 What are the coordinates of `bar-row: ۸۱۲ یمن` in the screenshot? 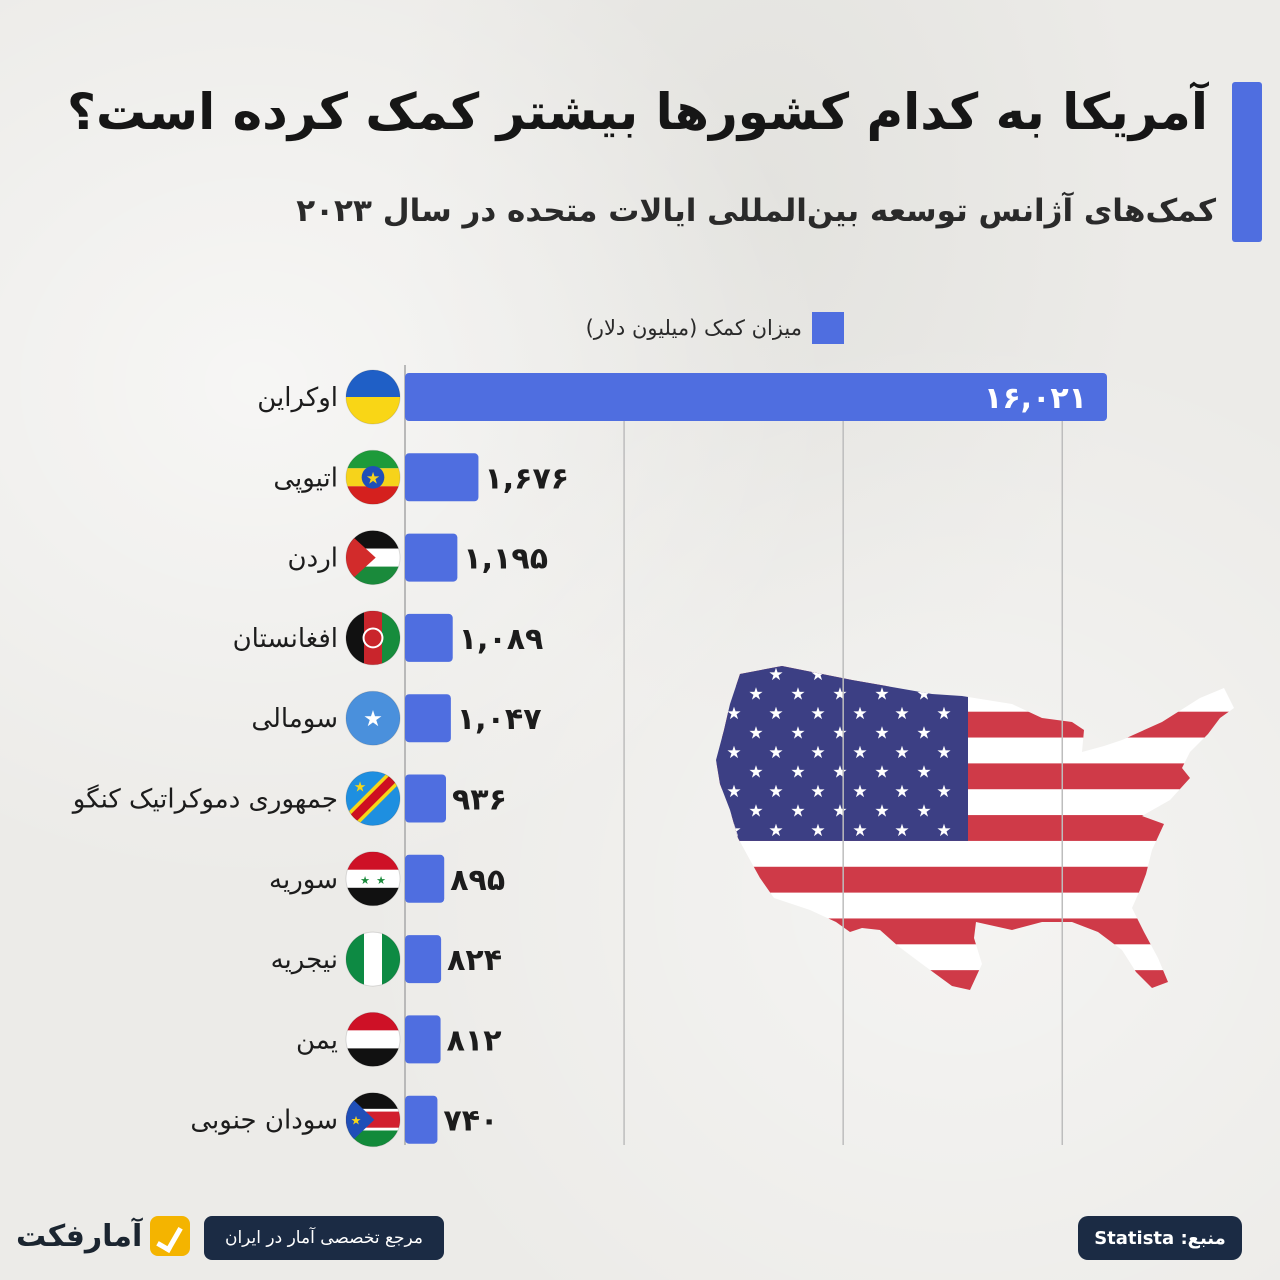 It's located at (399, 1039).